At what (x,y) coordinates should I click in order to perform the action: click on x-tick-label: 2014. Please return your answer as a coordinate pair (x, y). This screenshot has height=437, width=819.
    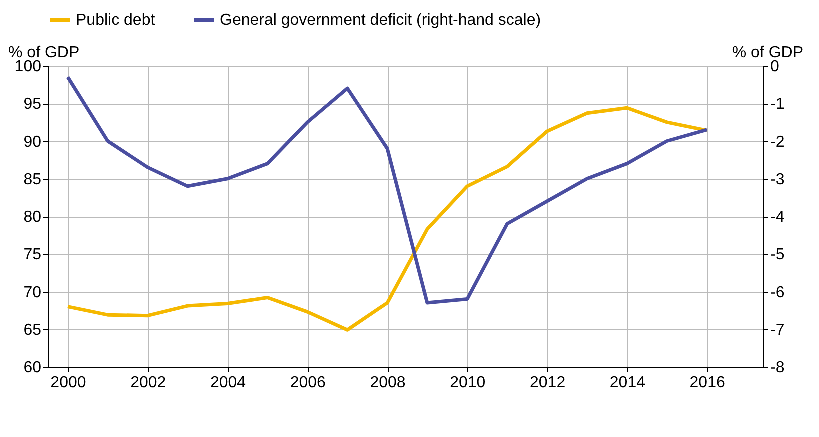
    Looking at the image, I should click on (628, 383).